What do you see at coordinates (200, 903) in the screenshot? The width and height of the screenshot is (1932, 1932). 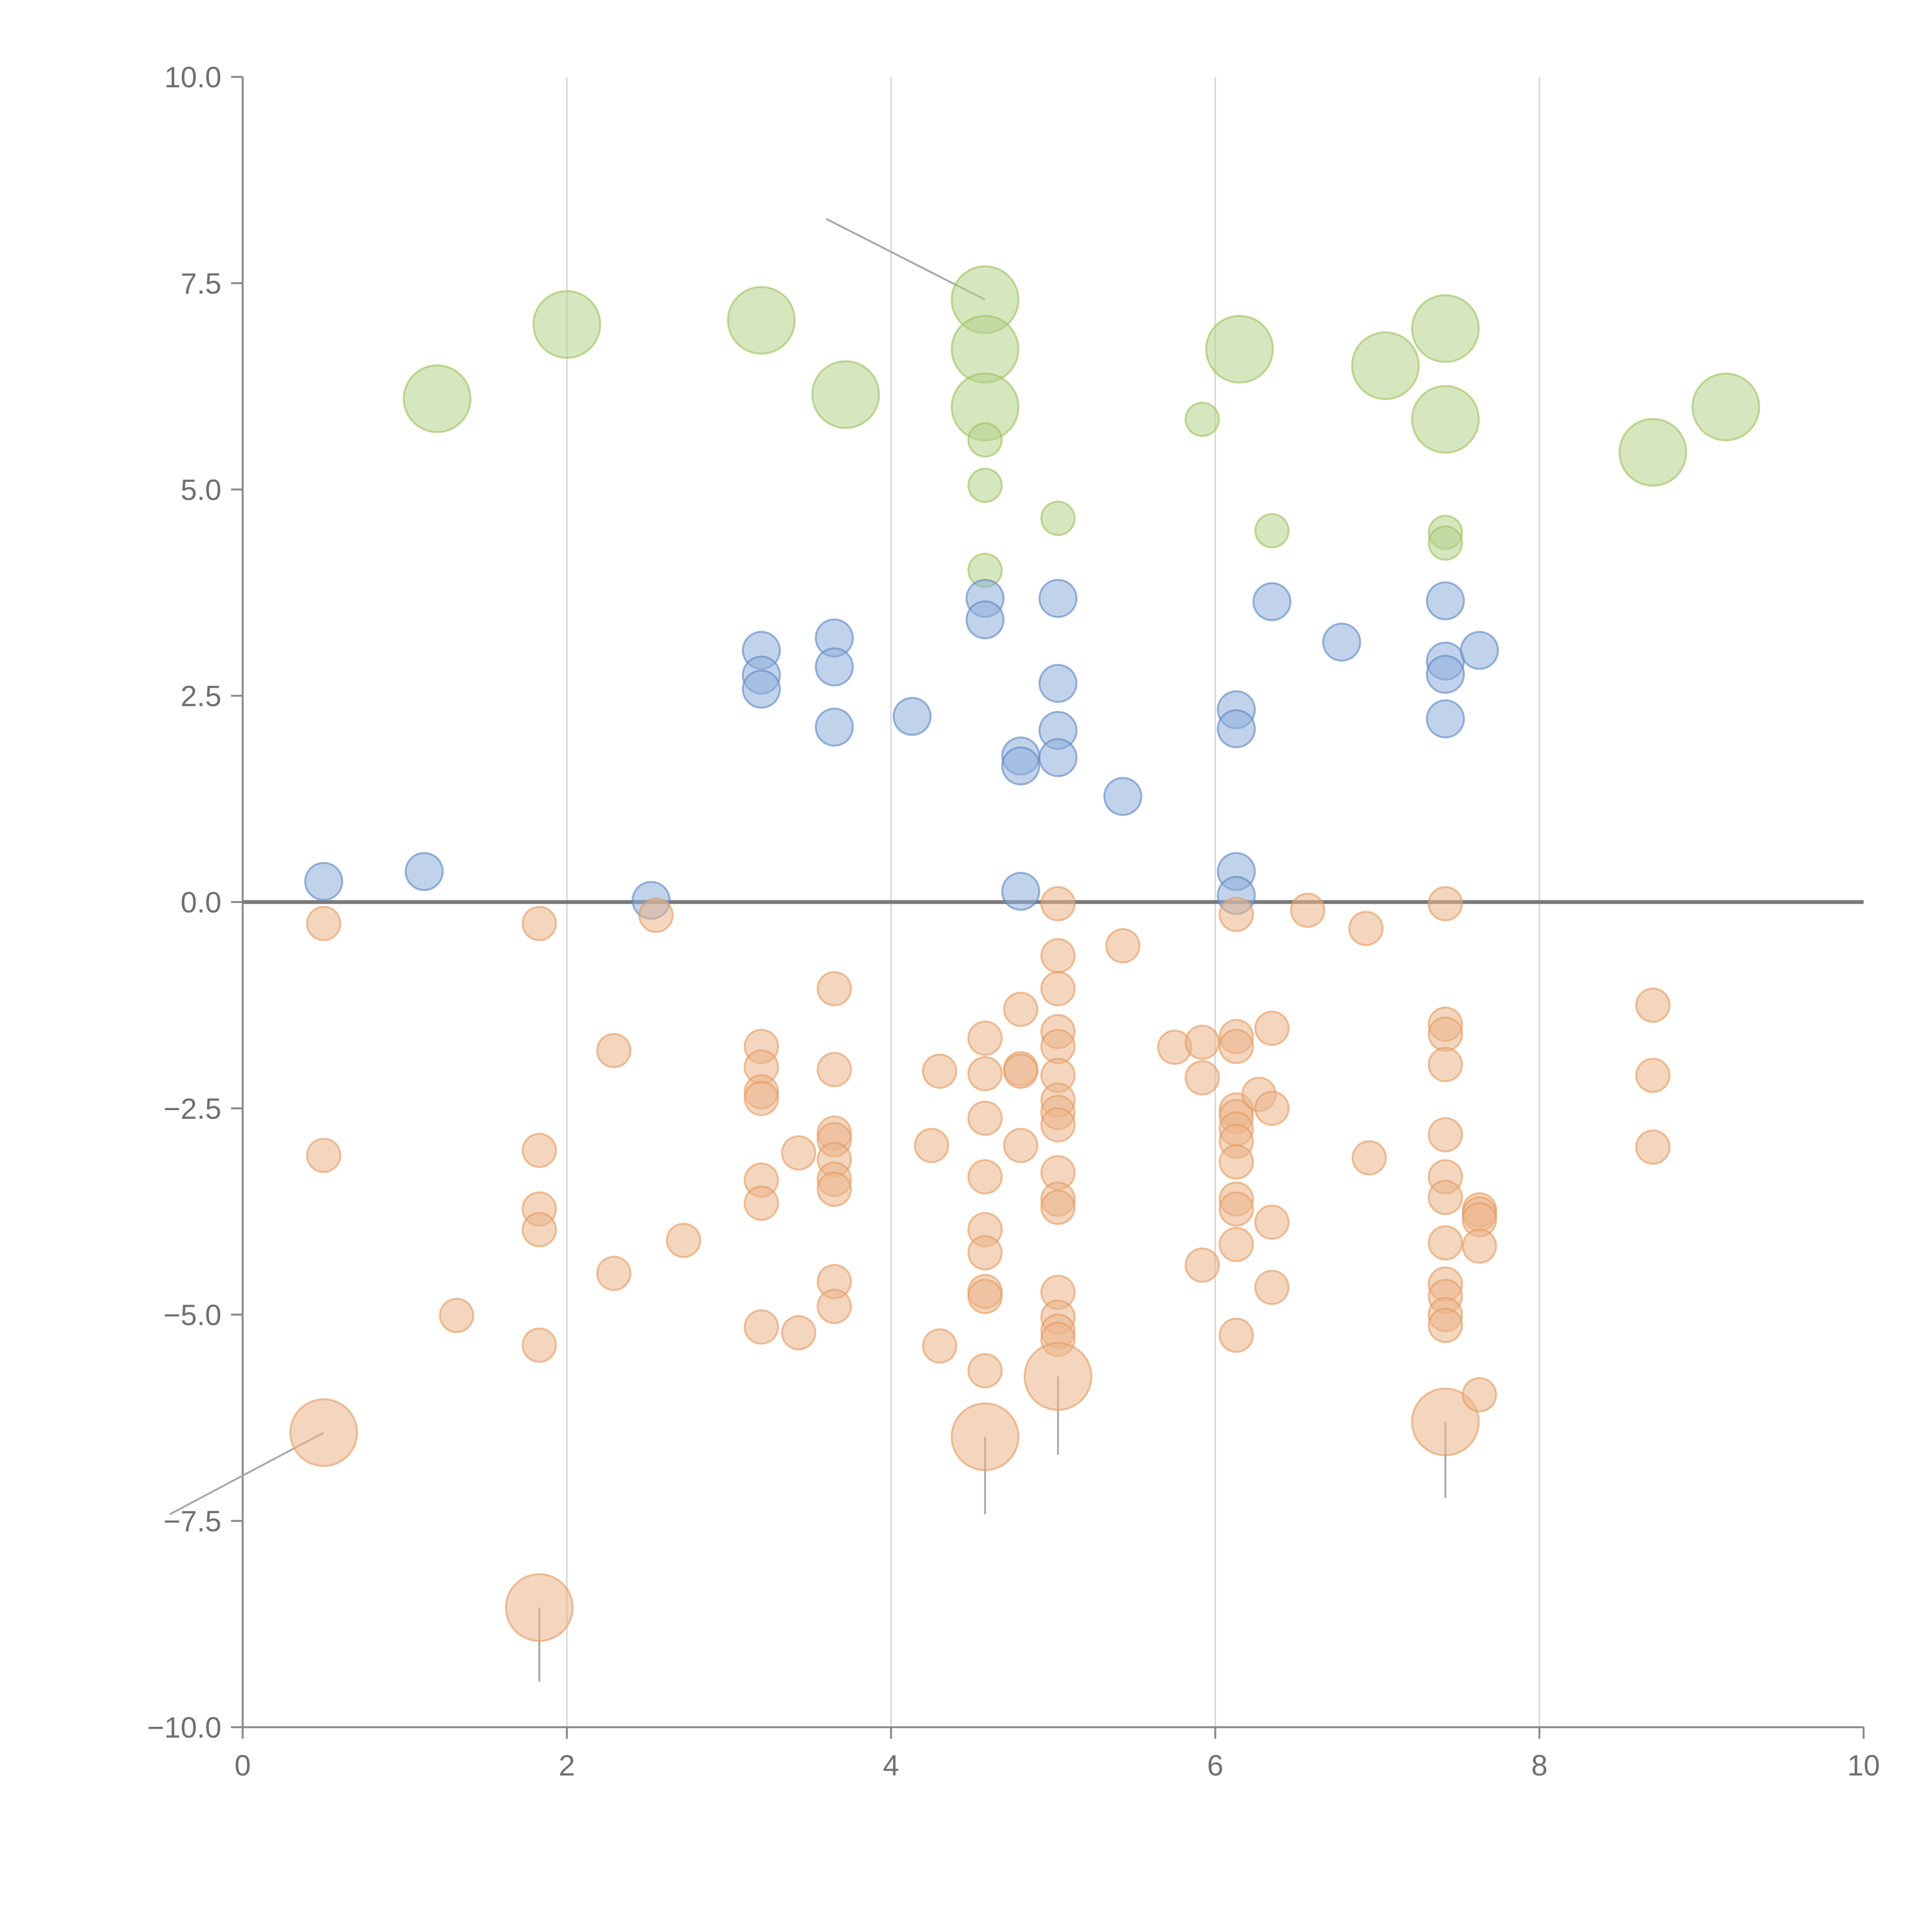 I see `y-tick-label: 0.0` at bounding box center [200, 903].